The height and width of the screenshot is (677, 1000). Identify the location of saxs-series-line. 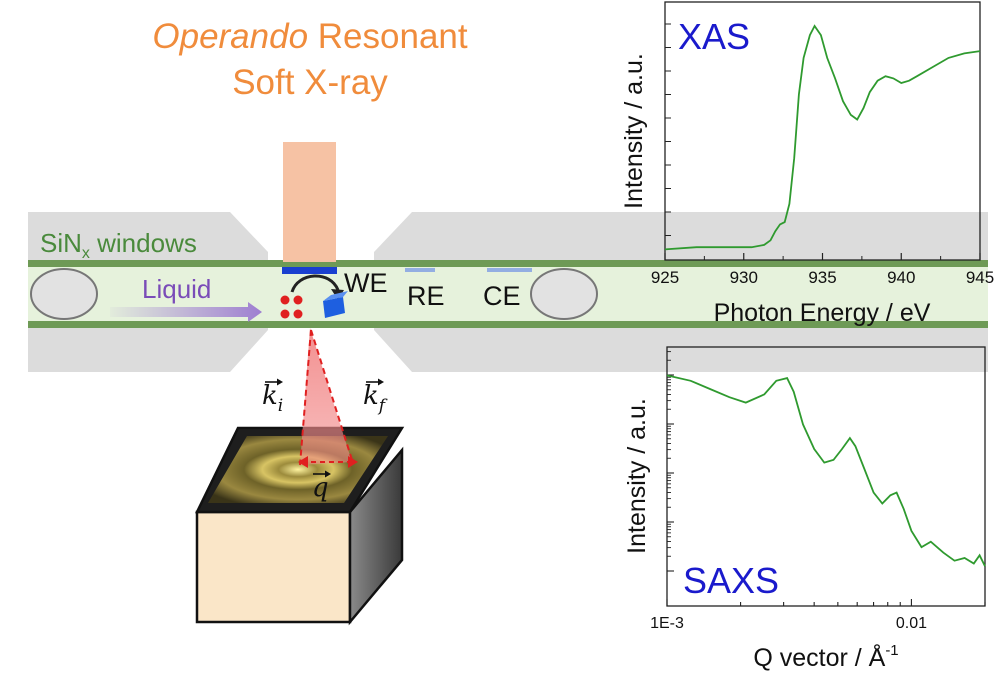
(826, 470).